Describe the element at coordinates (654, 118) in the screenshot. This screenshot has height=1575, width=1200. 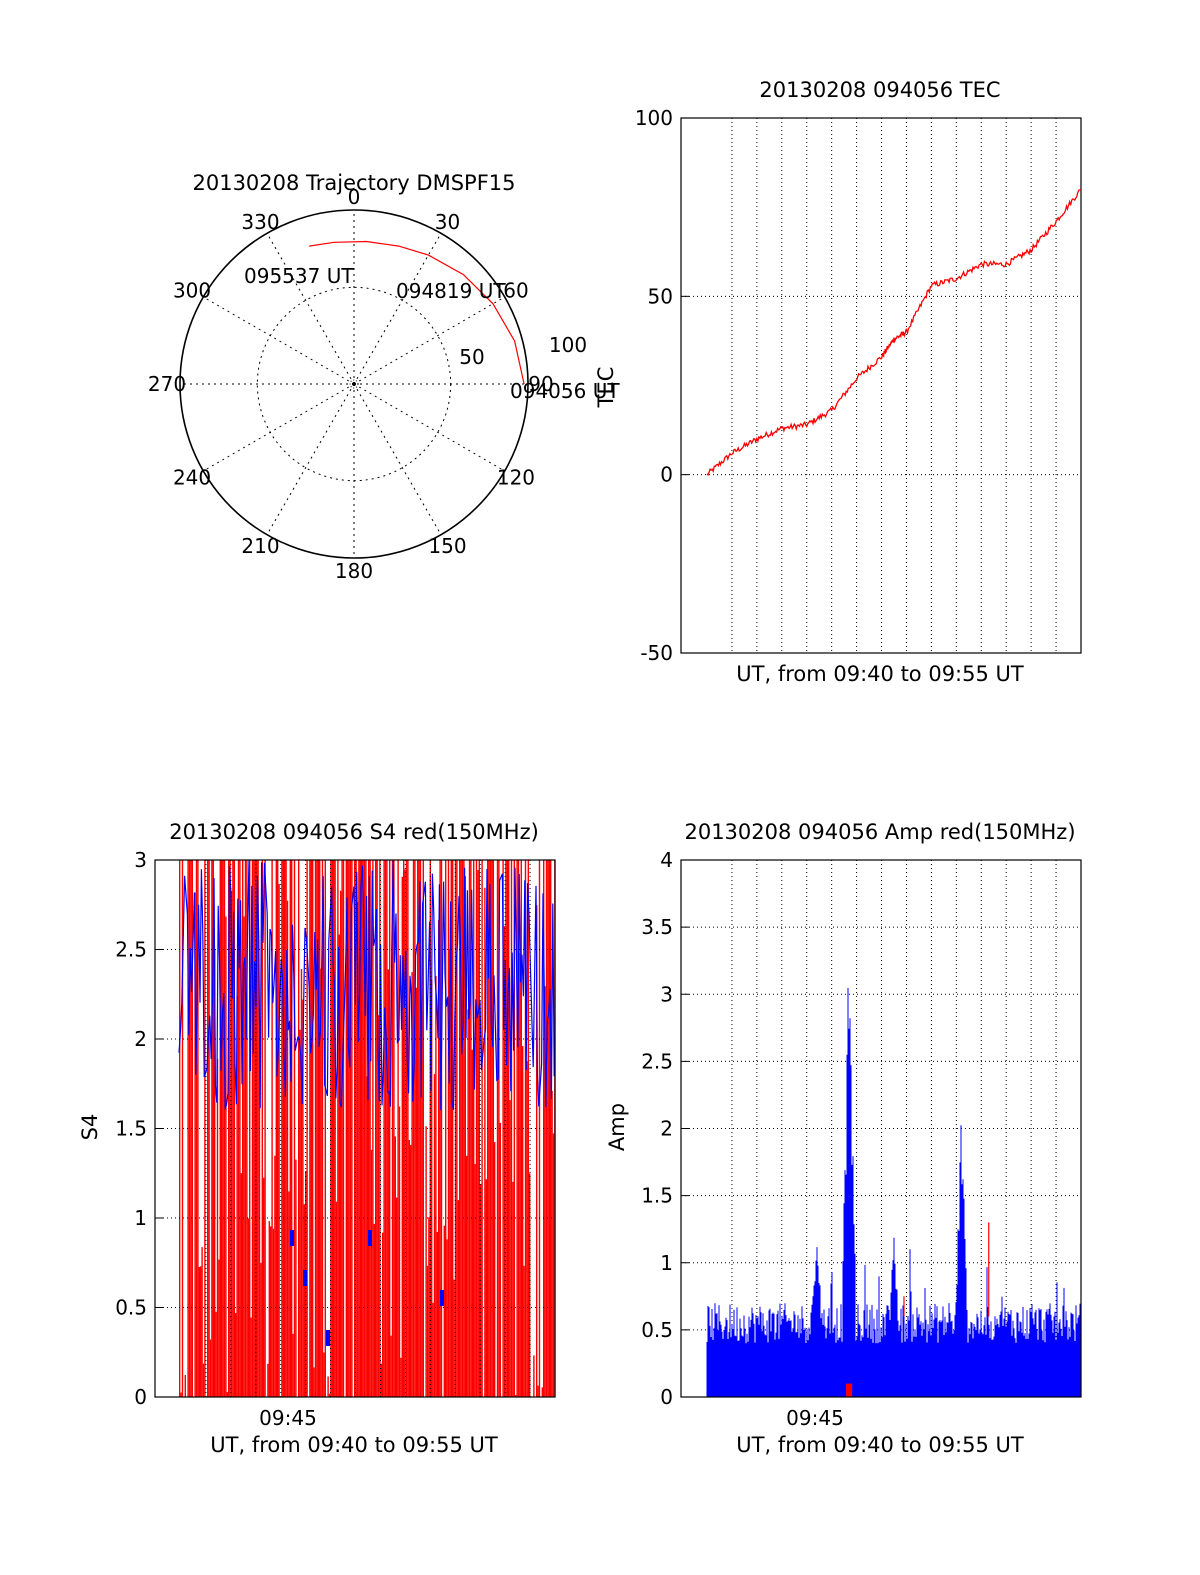
I see `tec-y-tick-label: 100` at that location.